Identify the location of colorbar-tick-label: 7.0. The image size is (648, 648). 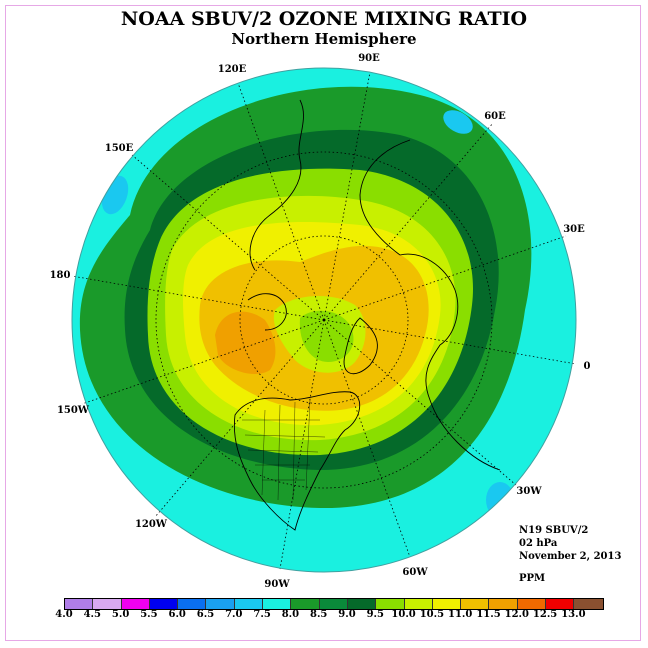
(234, 614).